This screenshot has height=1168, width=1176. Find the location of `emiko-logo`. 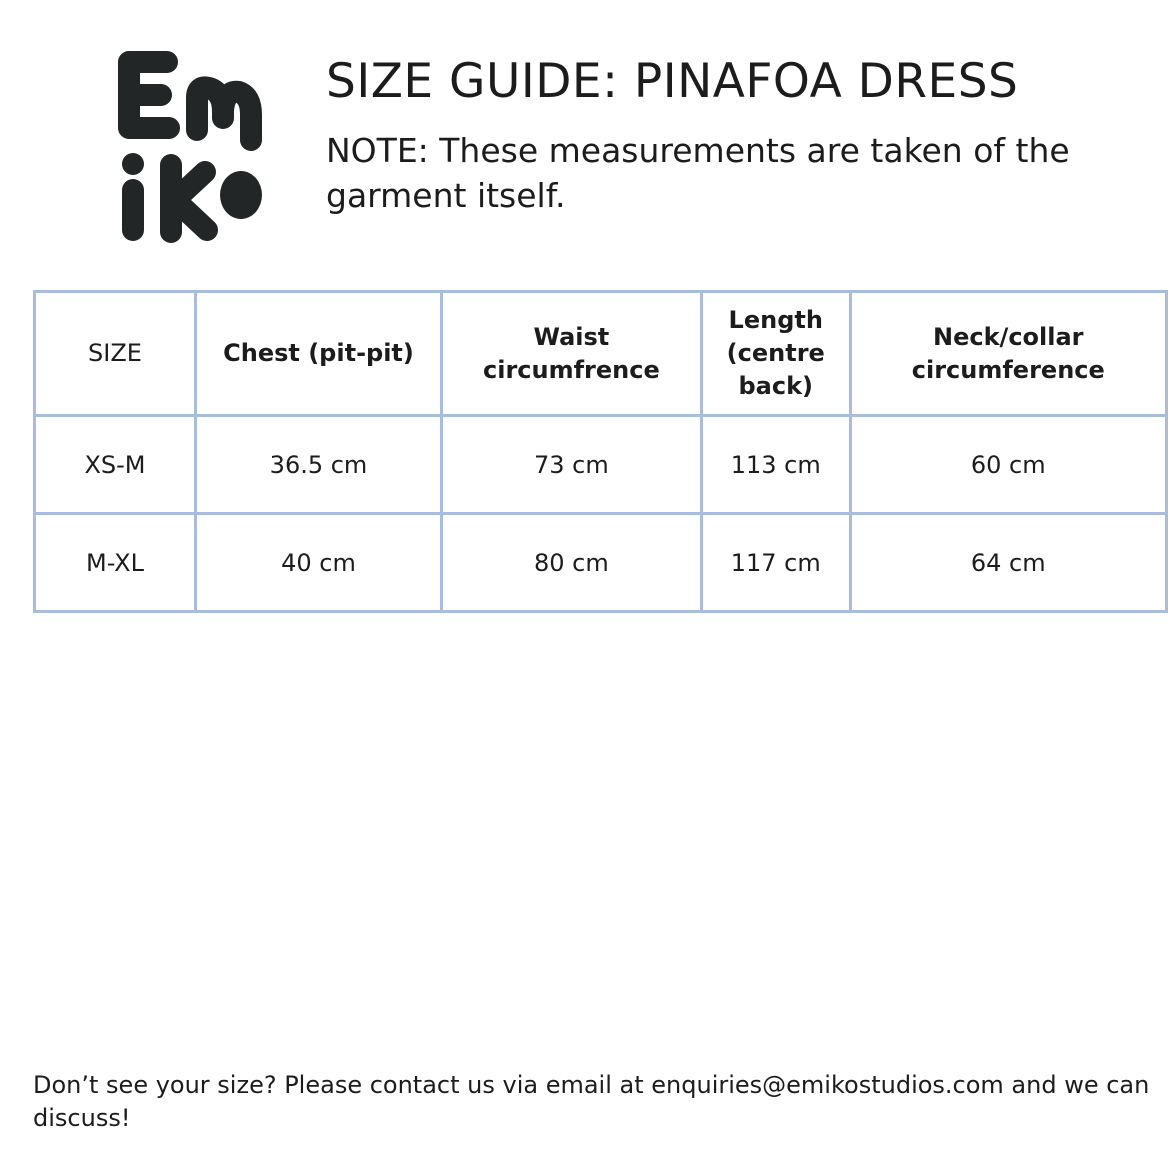

emiko-logo is located at coordinates (190, 147).